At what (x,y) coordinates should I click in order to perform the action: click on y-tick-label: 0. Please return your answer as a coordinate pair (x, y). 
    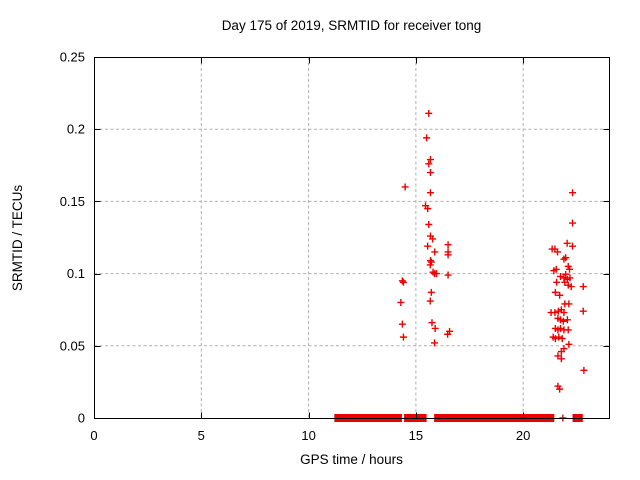
    Looking at the image, I should click on (81, 418).